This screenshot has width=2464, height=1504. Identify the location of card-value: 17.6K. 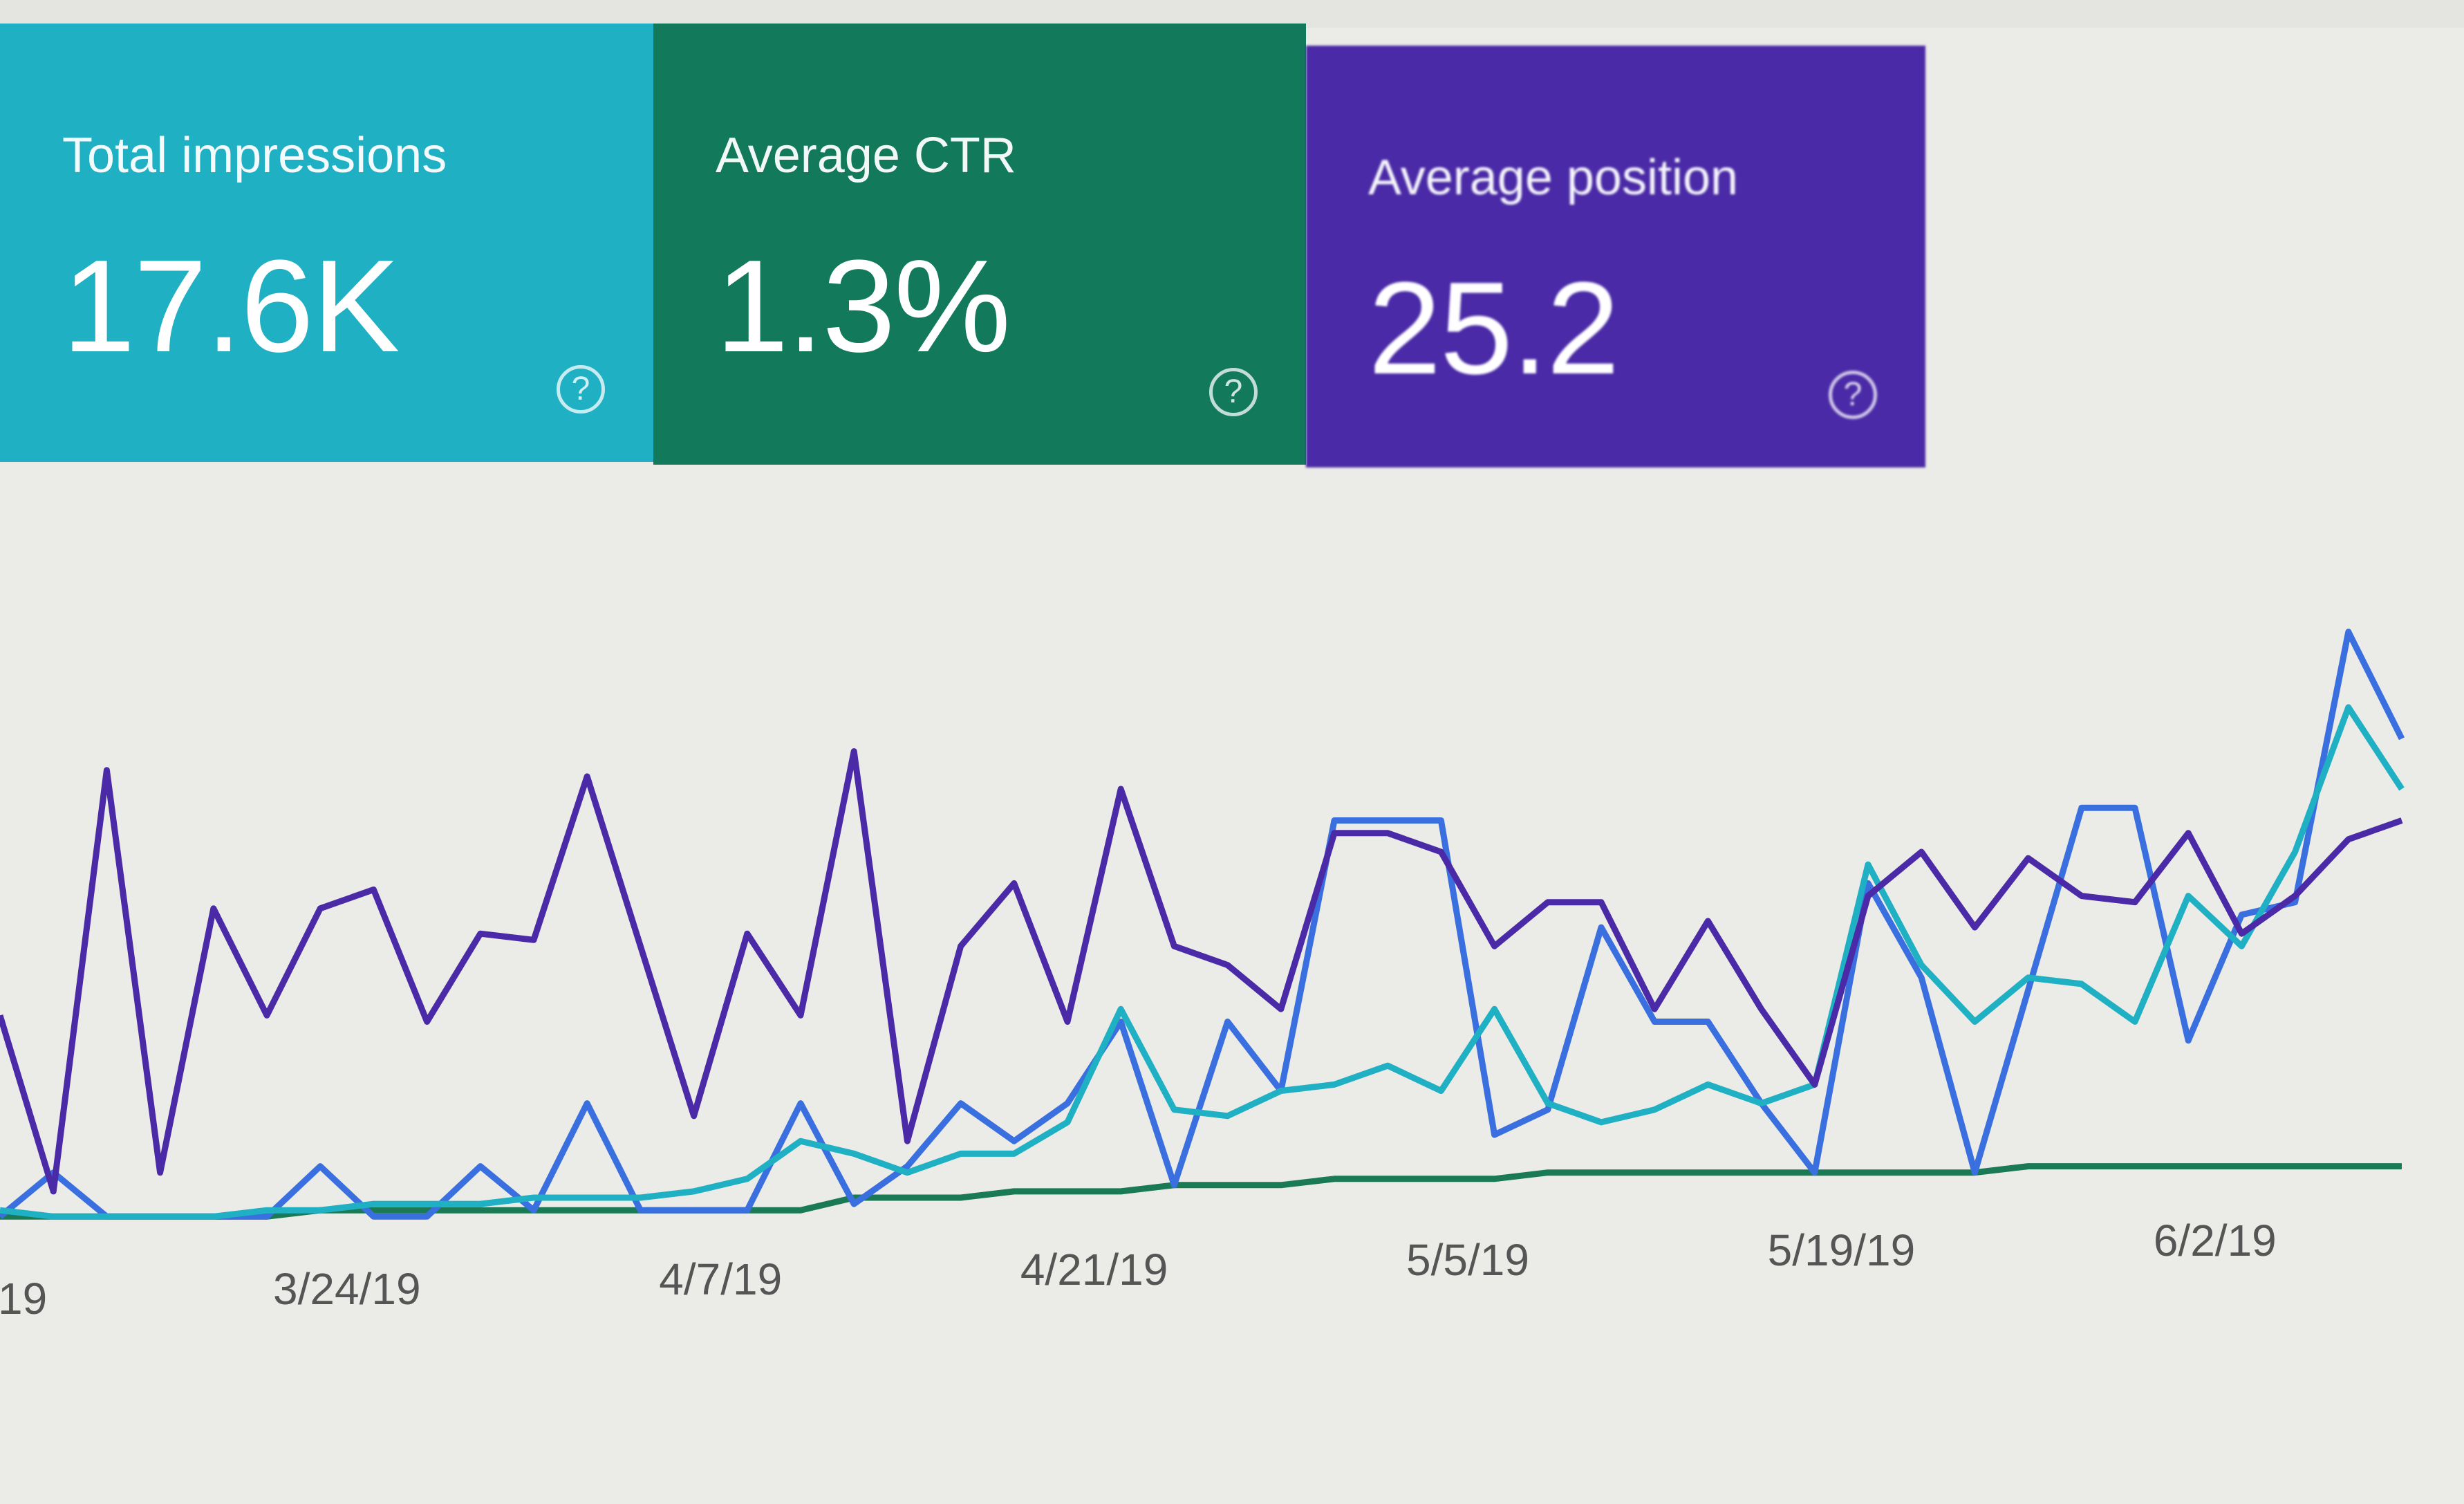
(231, 307).